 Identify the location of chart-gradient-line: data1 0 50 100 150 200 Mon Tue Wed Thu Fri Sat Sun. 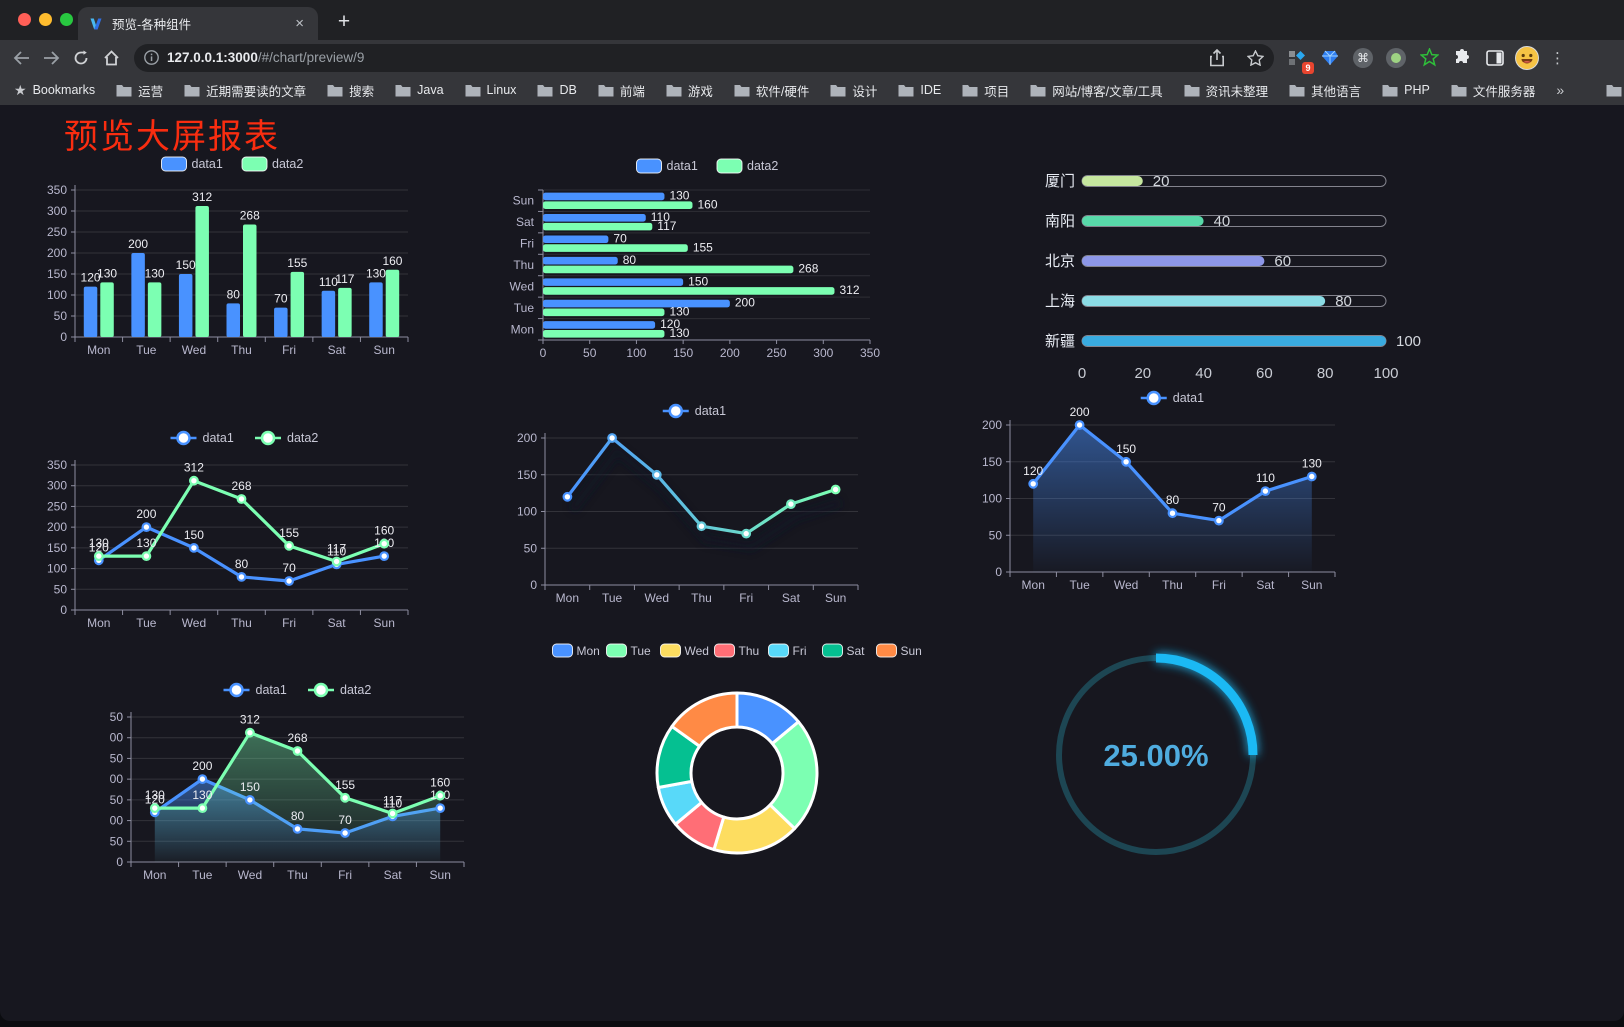
(700, 509).